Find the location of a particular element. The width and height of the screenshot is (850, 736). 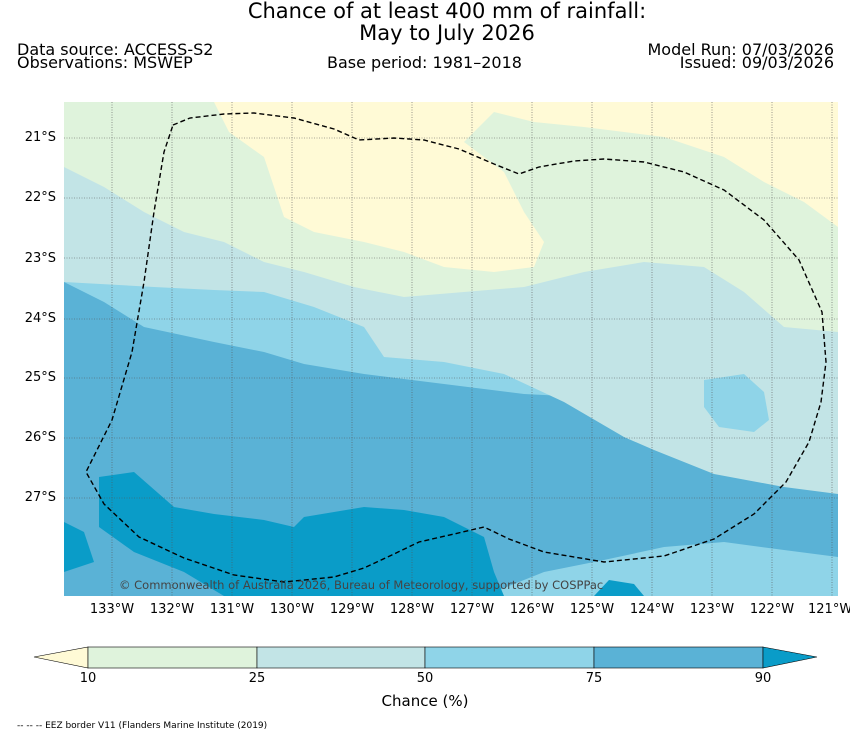

base-period-label: Base period: 1981–2018 is located at coordinates (424, 62).